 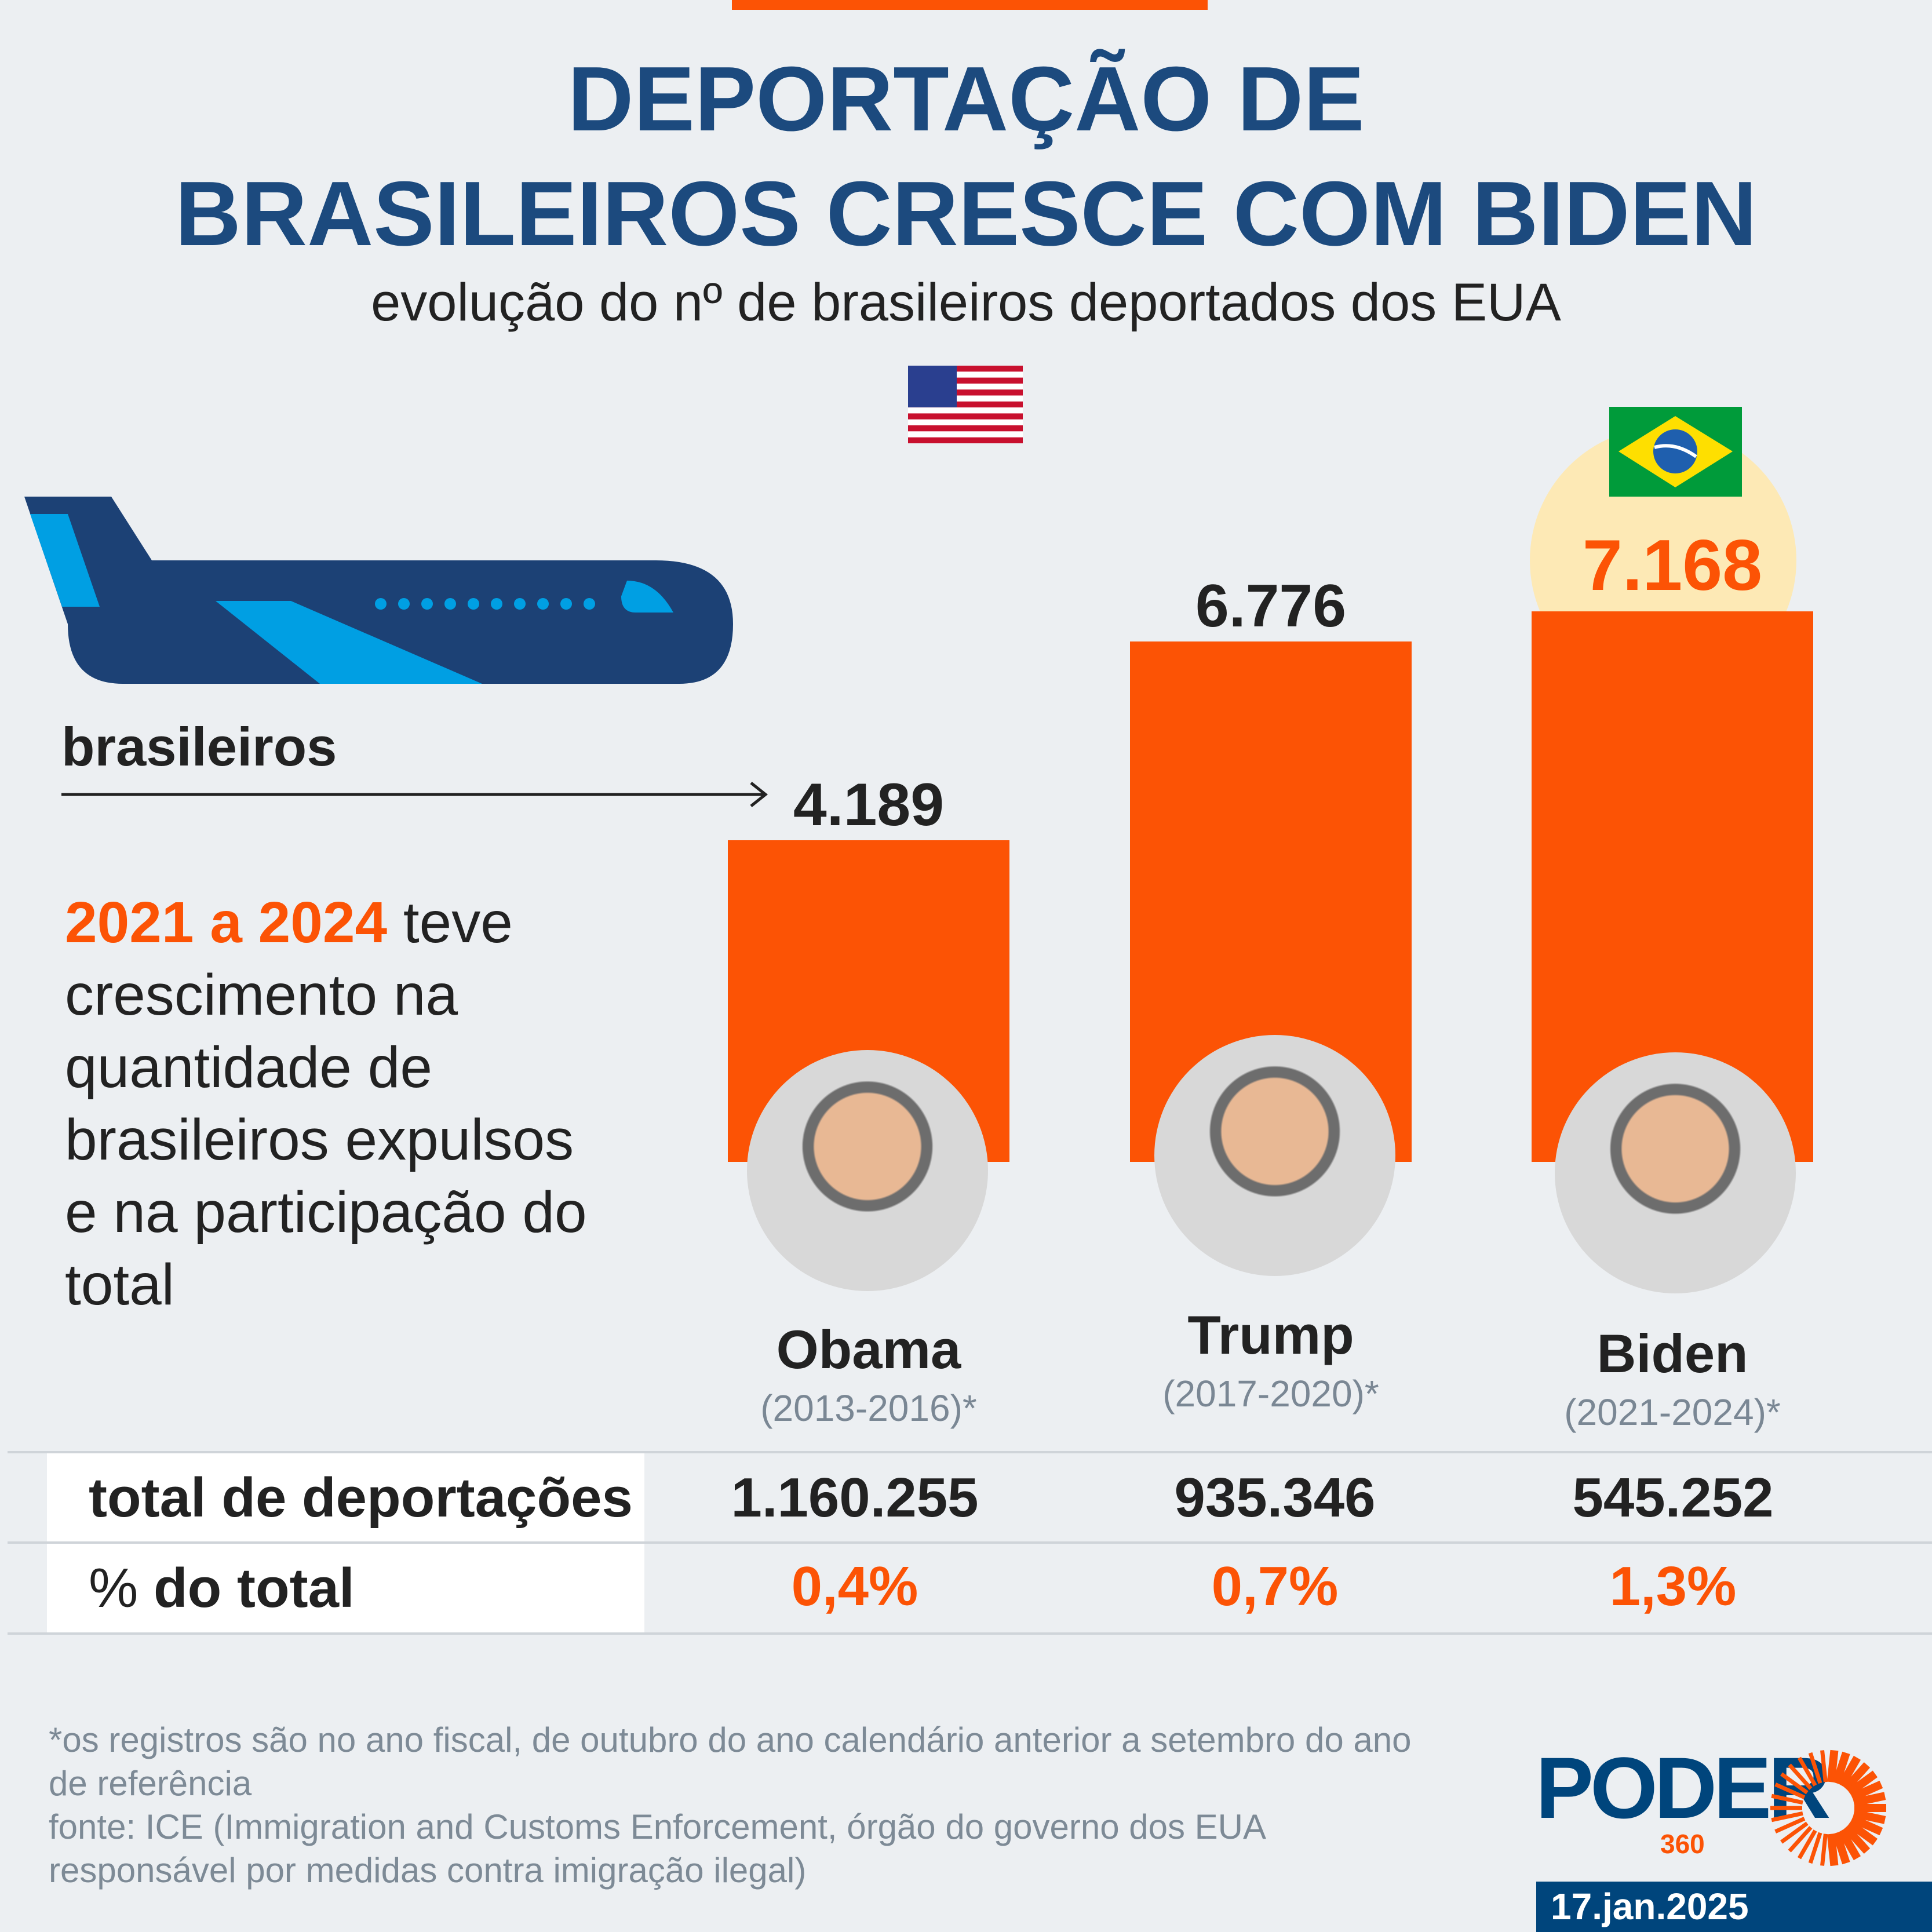 I want to click on logo-sun-icon, so click(x=1828, y=1808).